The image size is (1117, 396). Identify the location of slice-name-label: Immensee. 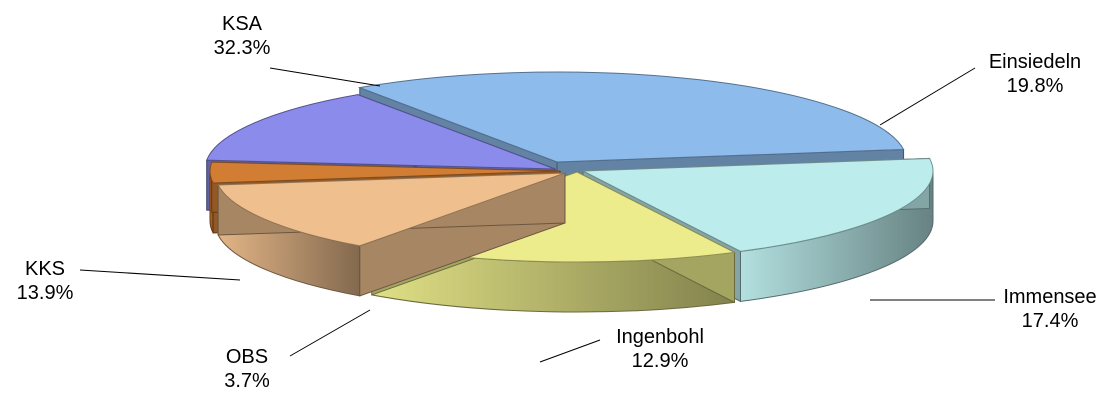
(1049, 297).